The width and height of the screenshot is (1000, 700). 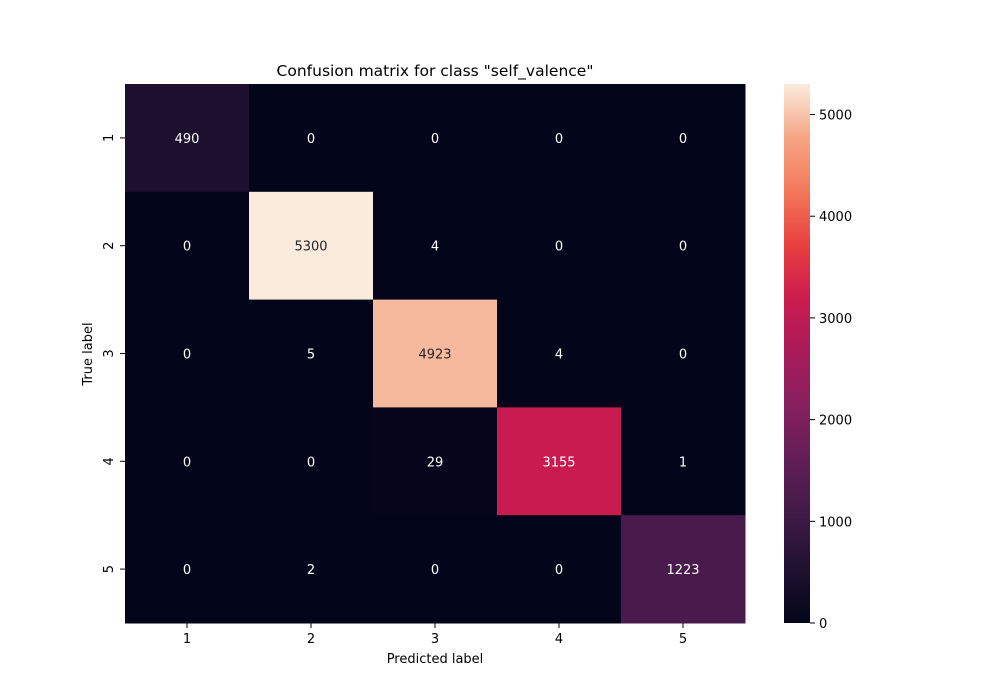 What do you see at coordinates (683, 639) in the screenshot?
I see `x-tick-label: 5` at bounding box center [683, 639].